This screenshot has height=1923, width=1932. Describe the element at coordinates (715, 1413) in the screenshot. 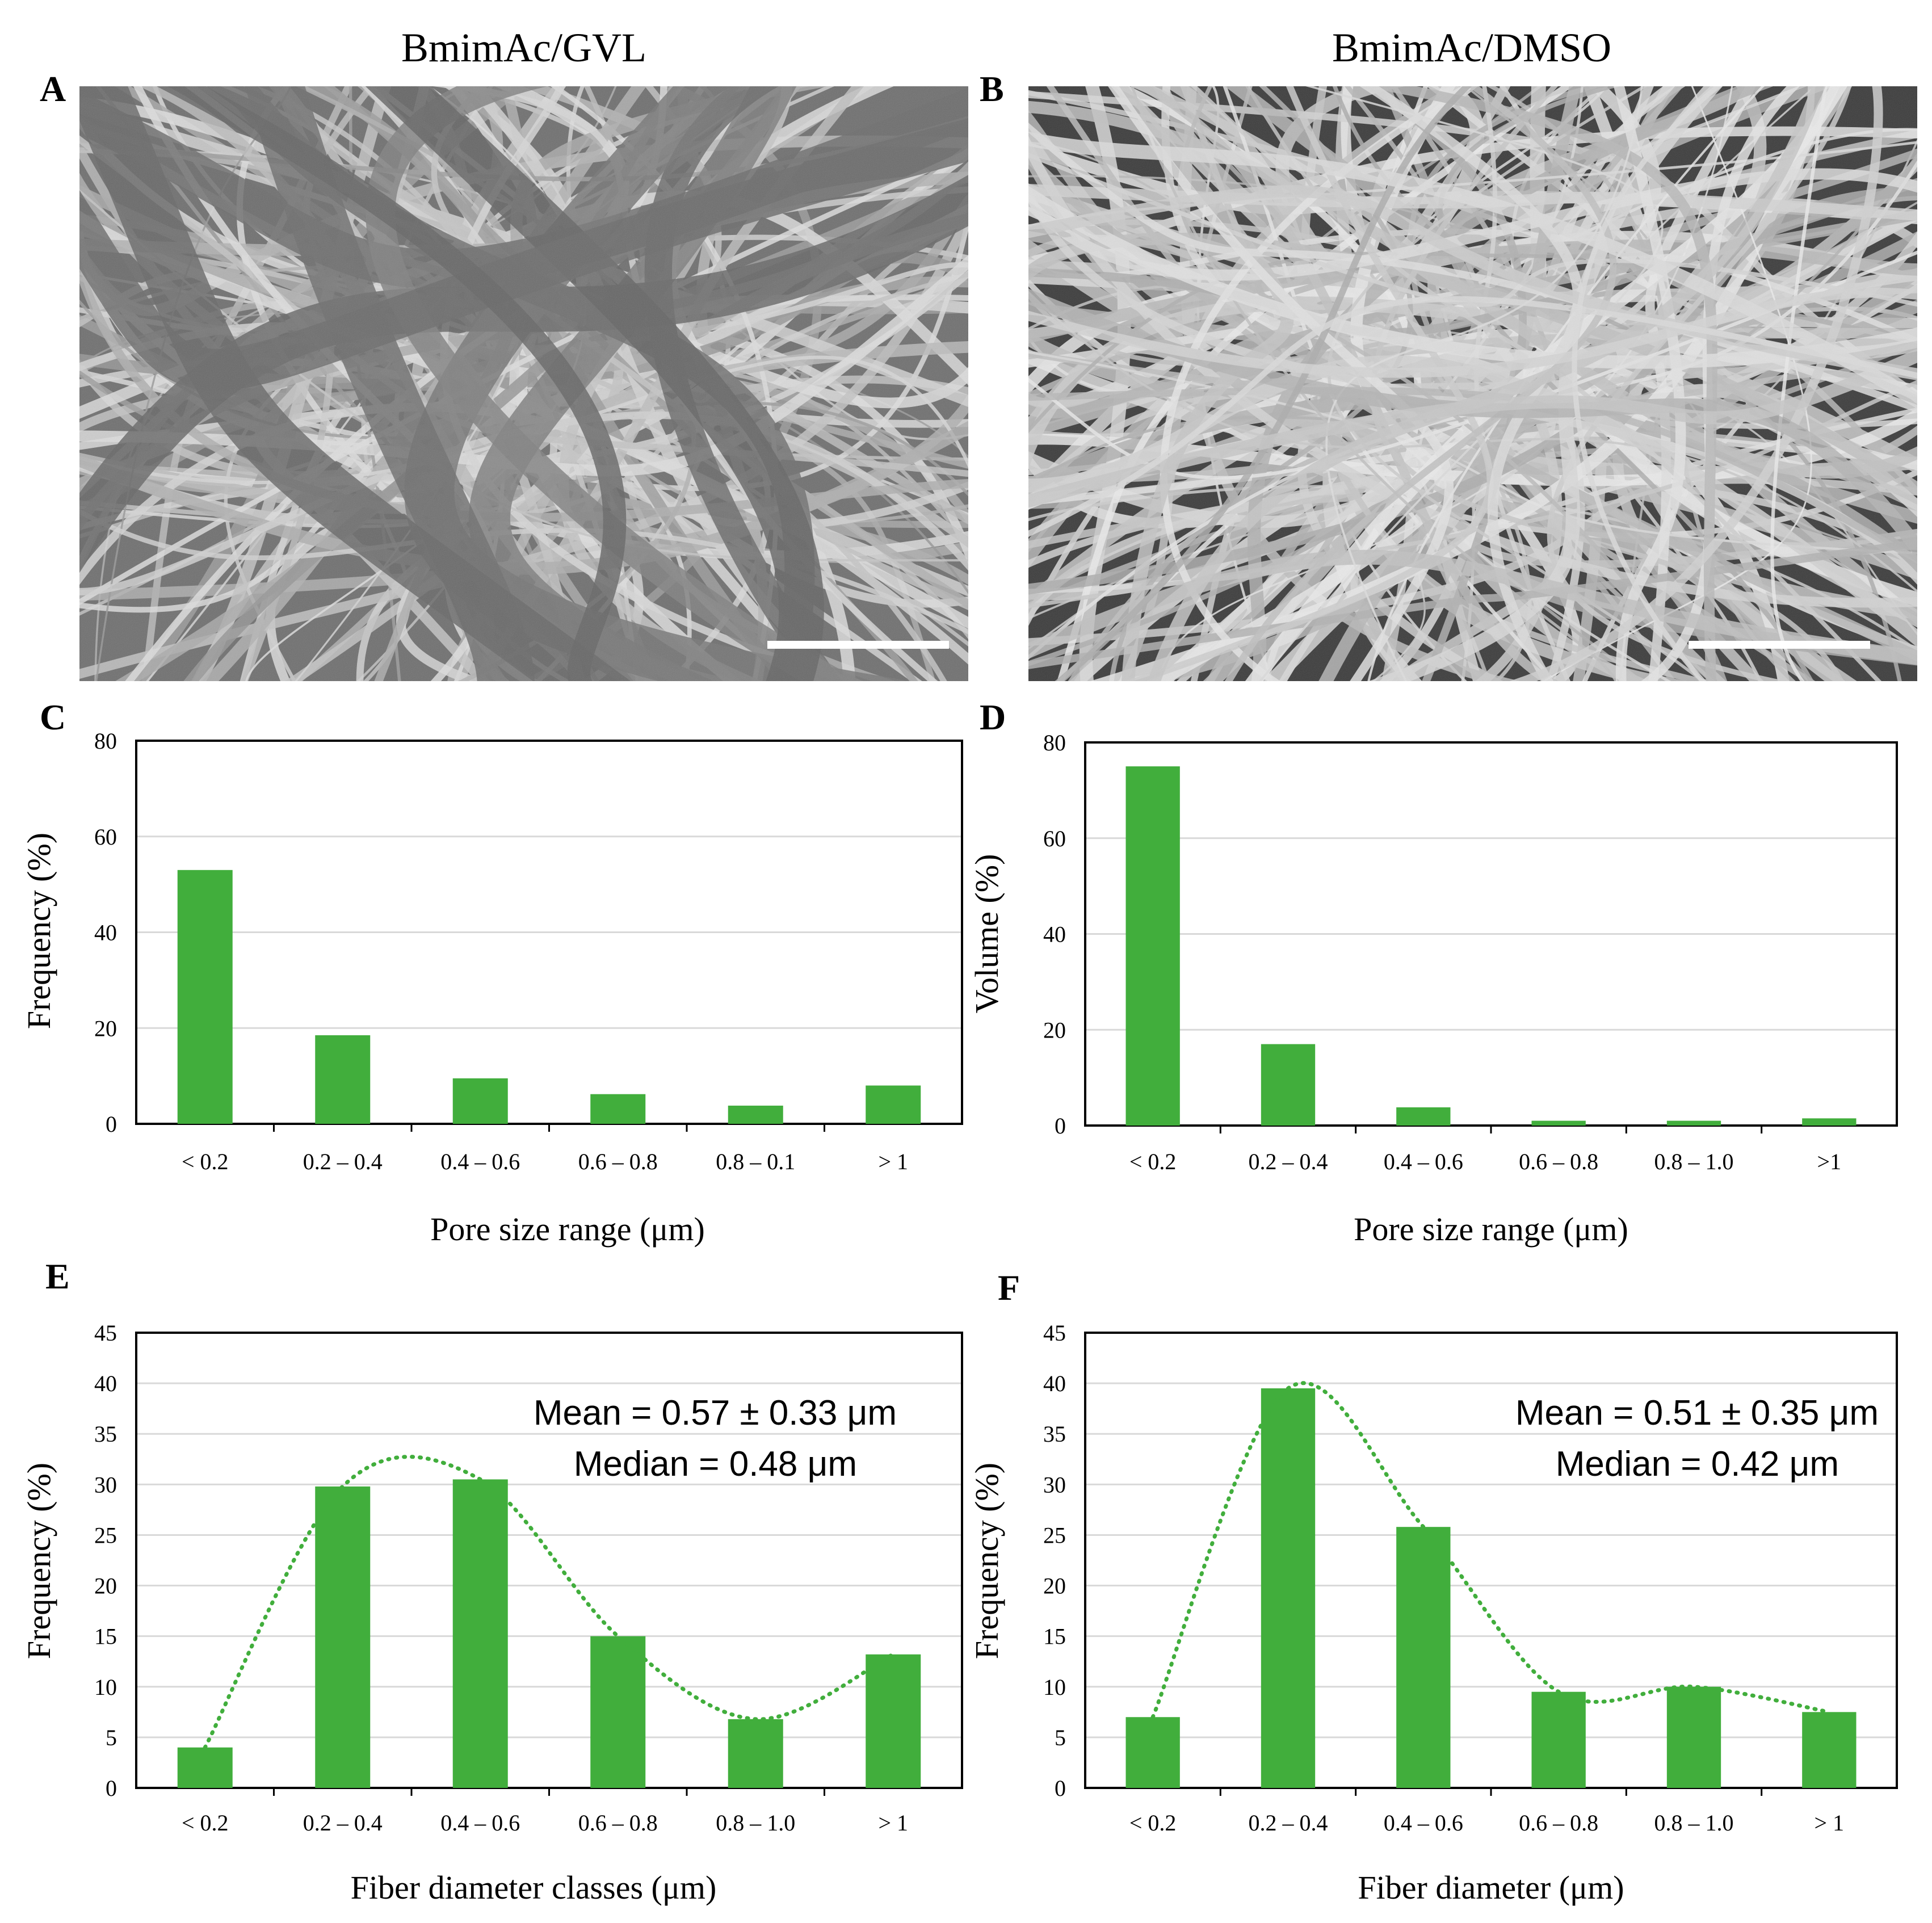

I see `mean-annotation: Mean = 0.57 ± 0.33 μm` at that location.